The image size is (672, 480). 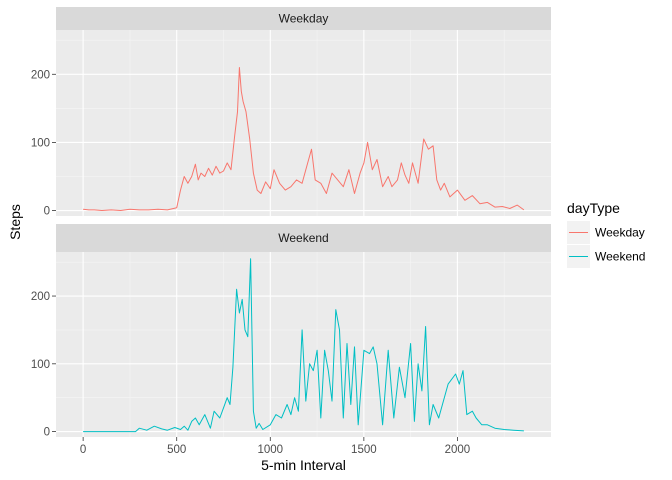 What do you see at coordinates (620, 257) in the screenshot?
I see `legend-label-weekend: Weekend` at bounding box center [620, 257].